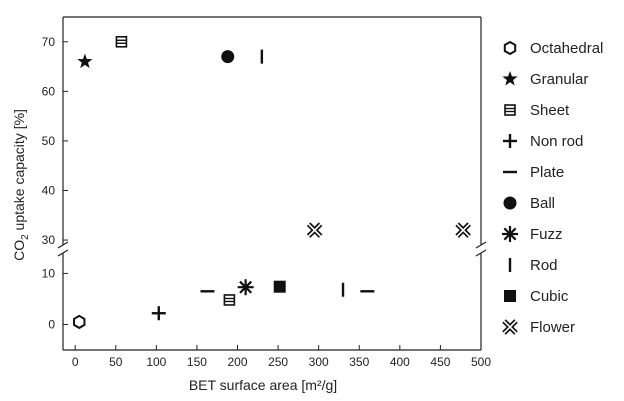  Describe the element at coordinates (116, 362) in the screenshot. I see `x-tick-label: 50` at that location.